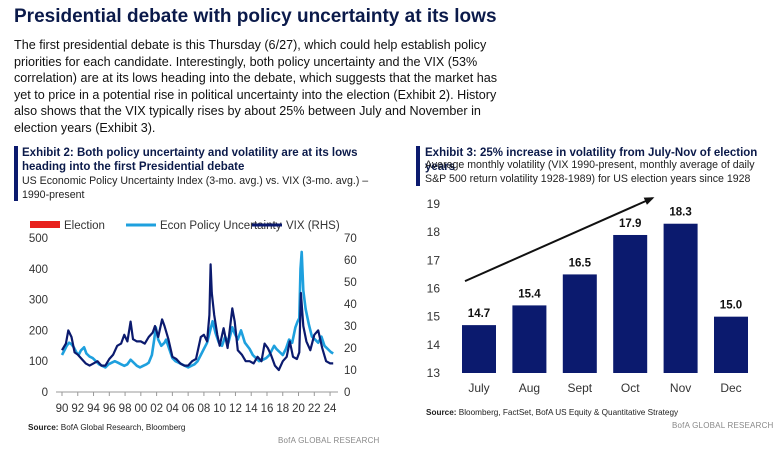  What do you see at coordinates (479, 314) in the screenshot?
I see `bar-value-label: 14.7` at bounding box center [479, 314].